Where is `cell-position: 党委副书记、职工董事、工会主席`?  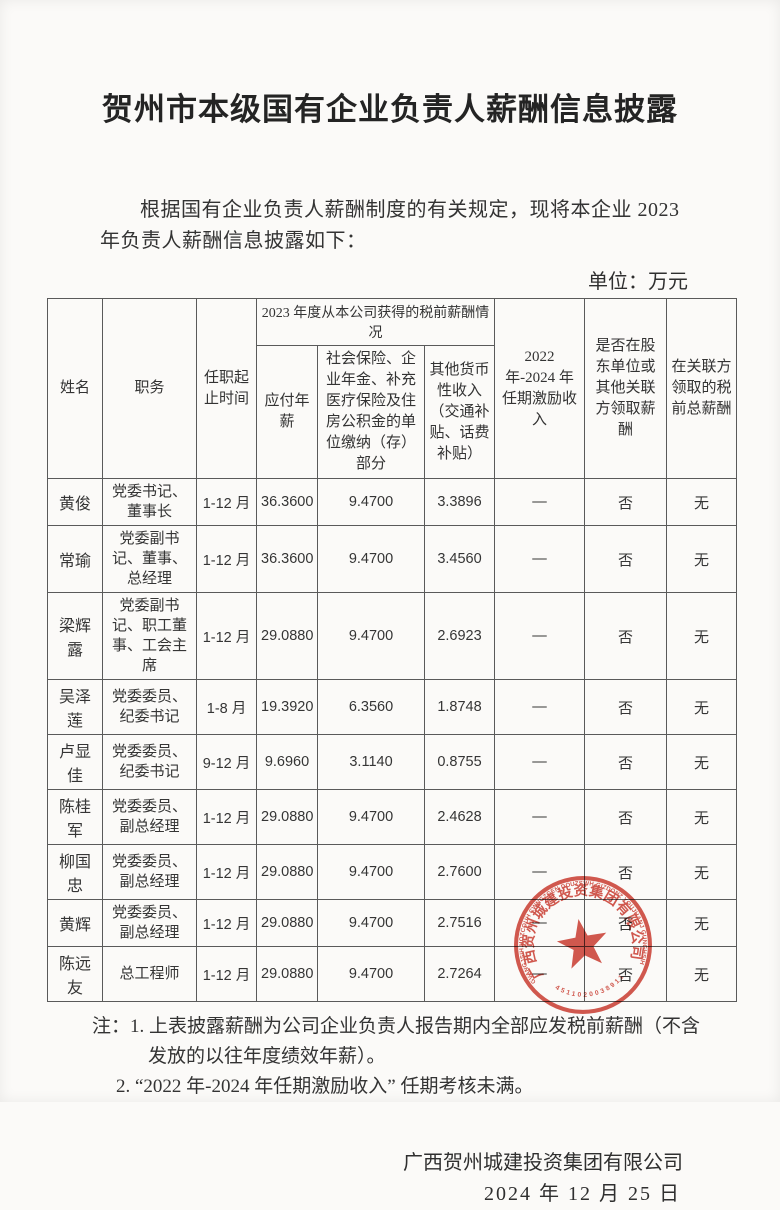 cell-position: 党委副书记、职工董事、工会主席 is located at coordinates (149, 636).